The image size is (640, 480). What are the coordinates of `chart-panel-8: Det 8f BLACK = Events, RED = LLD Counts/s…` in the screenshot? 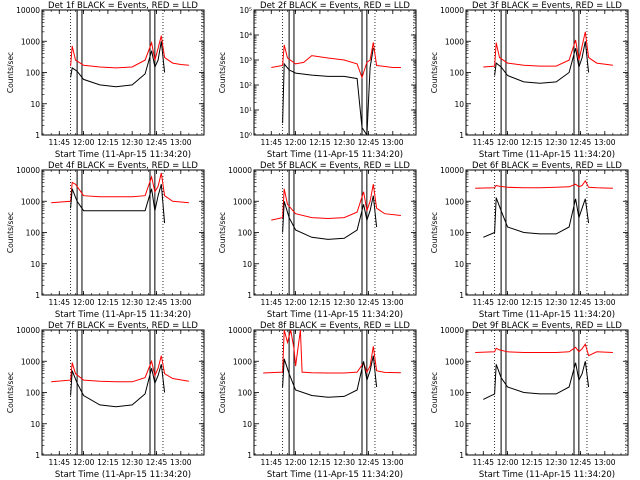 It's located at (317, 400).